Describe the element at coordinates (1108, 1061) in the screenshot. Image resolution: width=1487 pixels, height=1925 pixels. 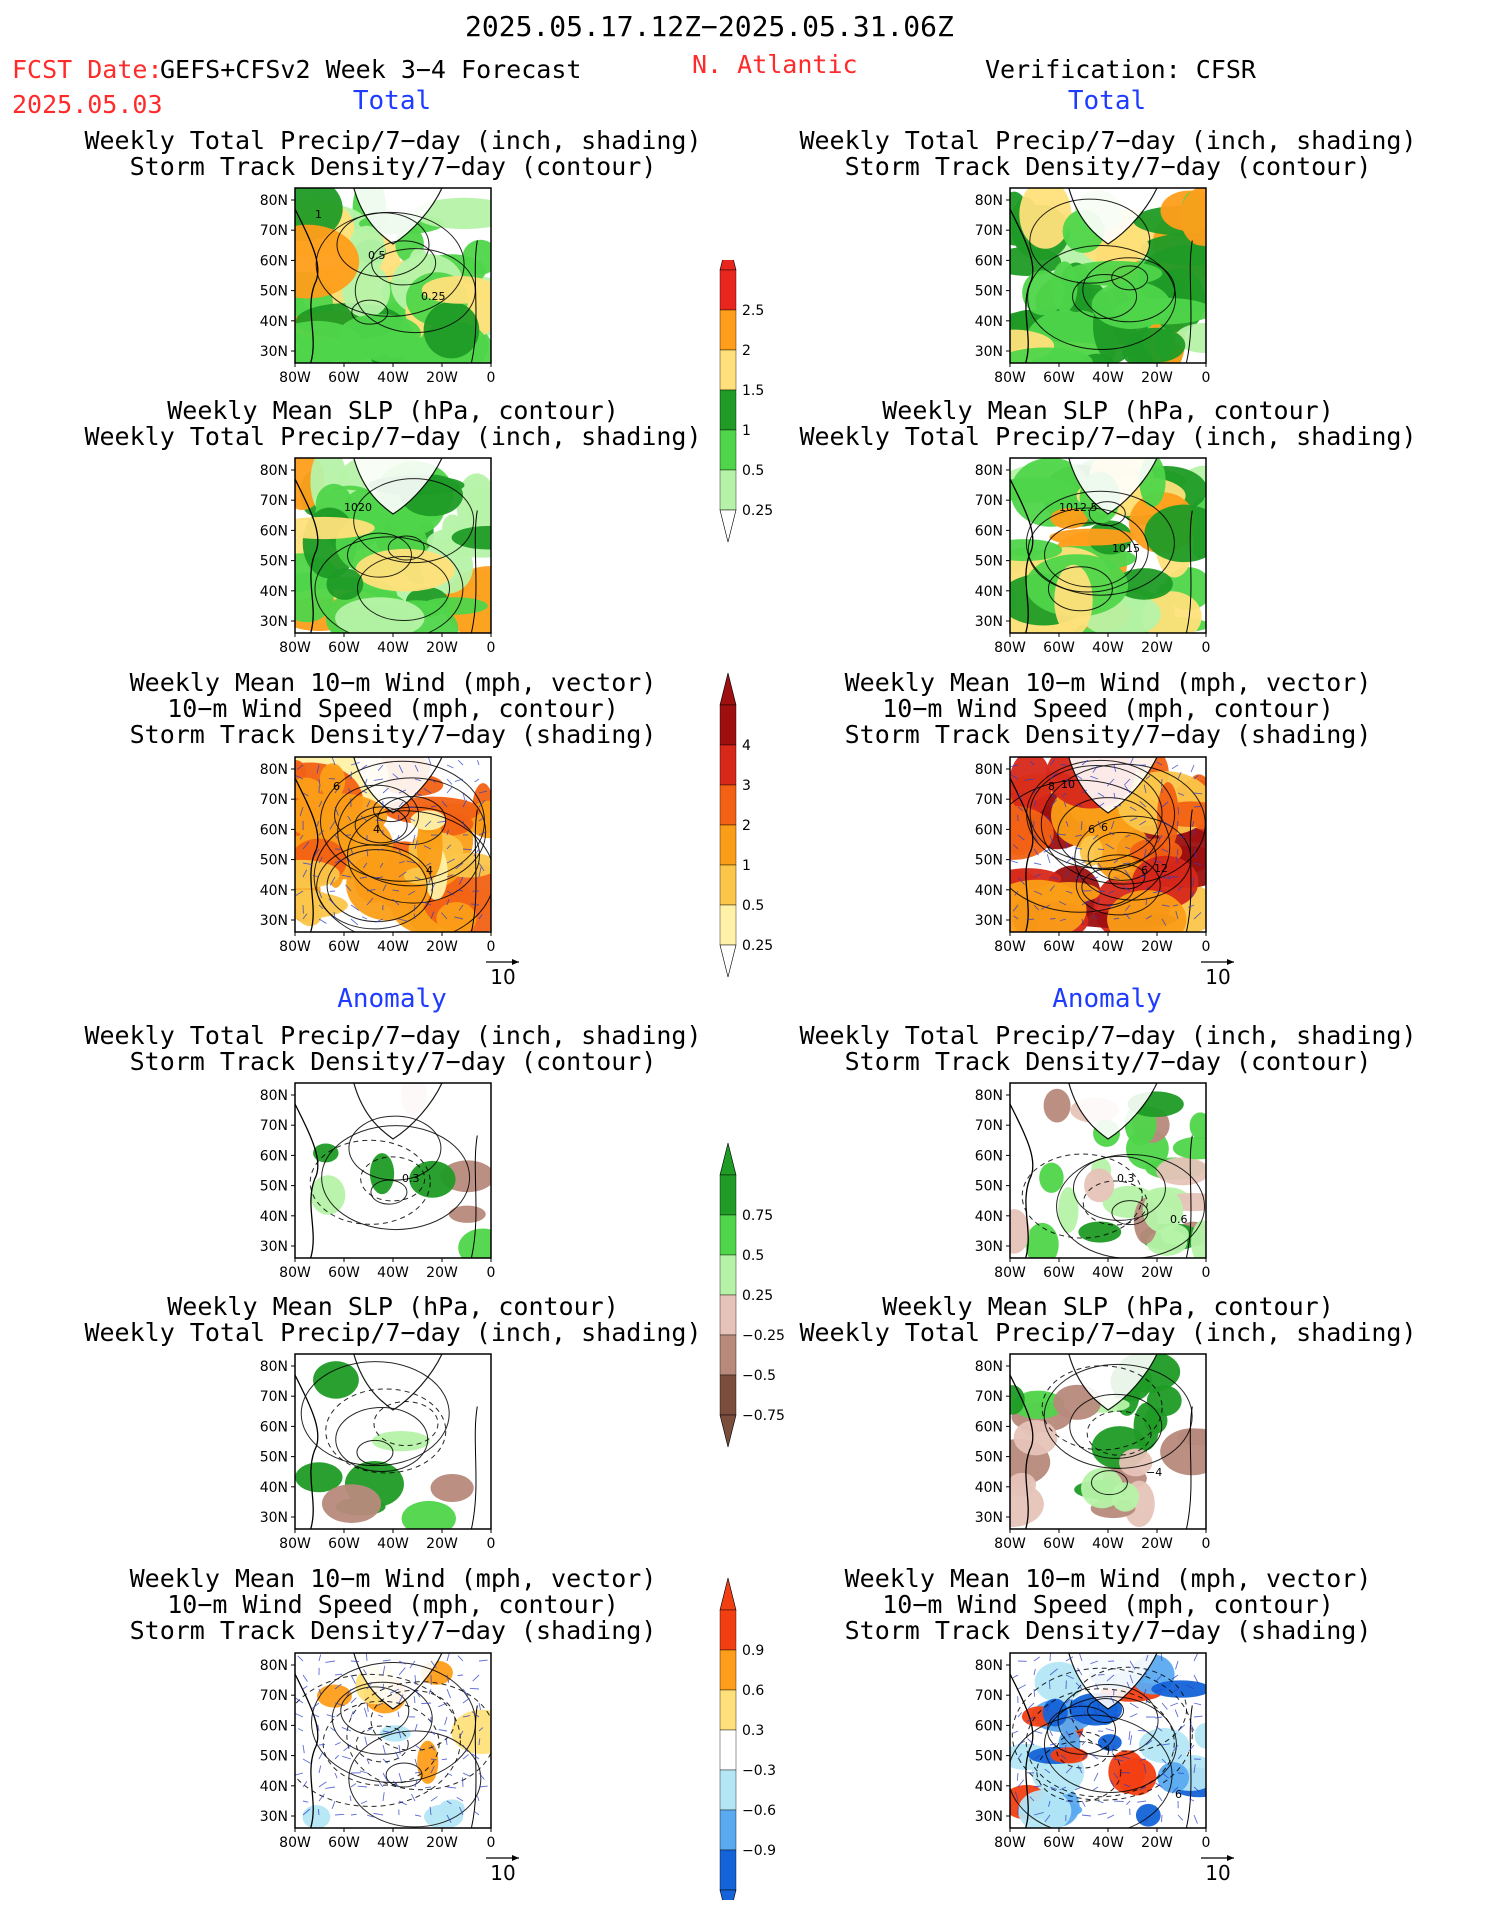
I see `panel-title-vf-anom-precip-line2: Storm Track Density/7−day (contour)` at that location.